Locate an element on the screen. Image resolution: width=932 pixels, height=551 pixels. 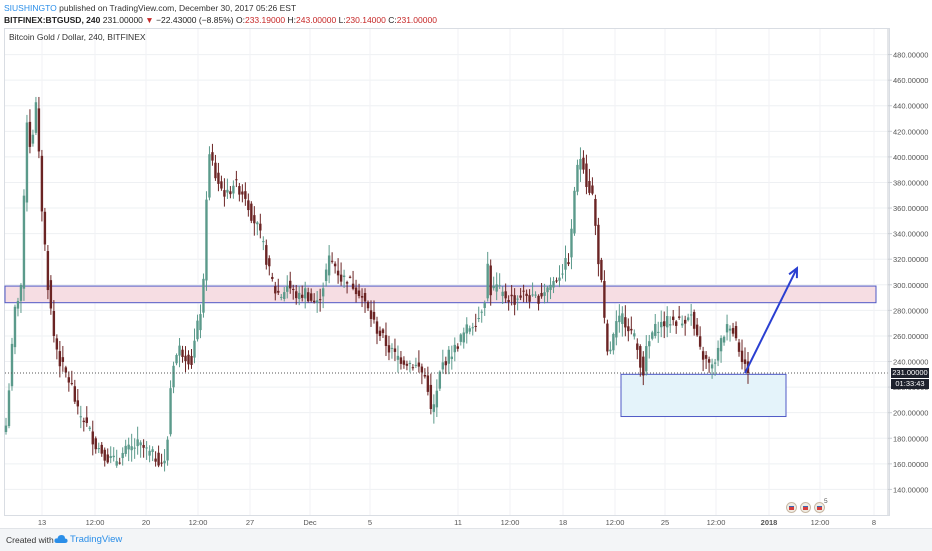
footer-bar: Created with TradingView is located at coordinates (466, 539).